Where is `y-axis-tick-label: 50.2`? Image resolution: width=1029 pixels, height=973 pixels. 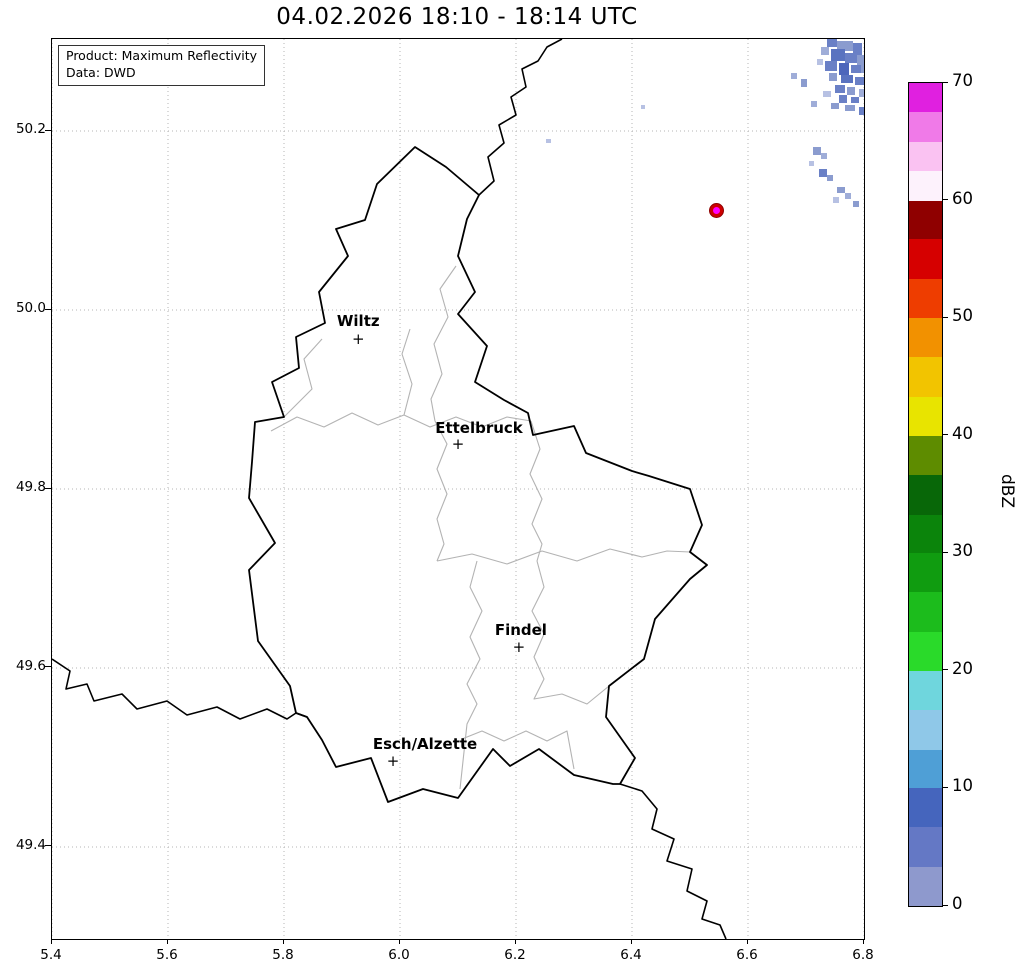 y-axis-tick-label: 50.2 is located at coordinates (30, 129).